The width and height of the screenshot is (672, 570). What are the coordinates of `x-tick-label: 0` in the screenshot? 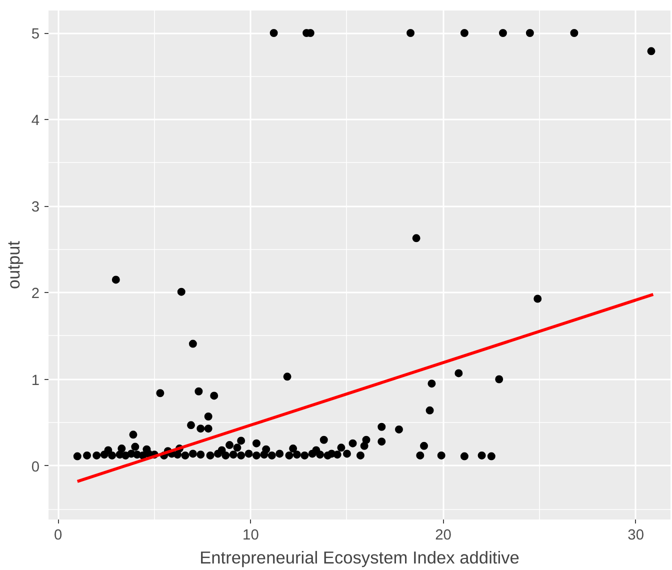 It's located at (58, 536).